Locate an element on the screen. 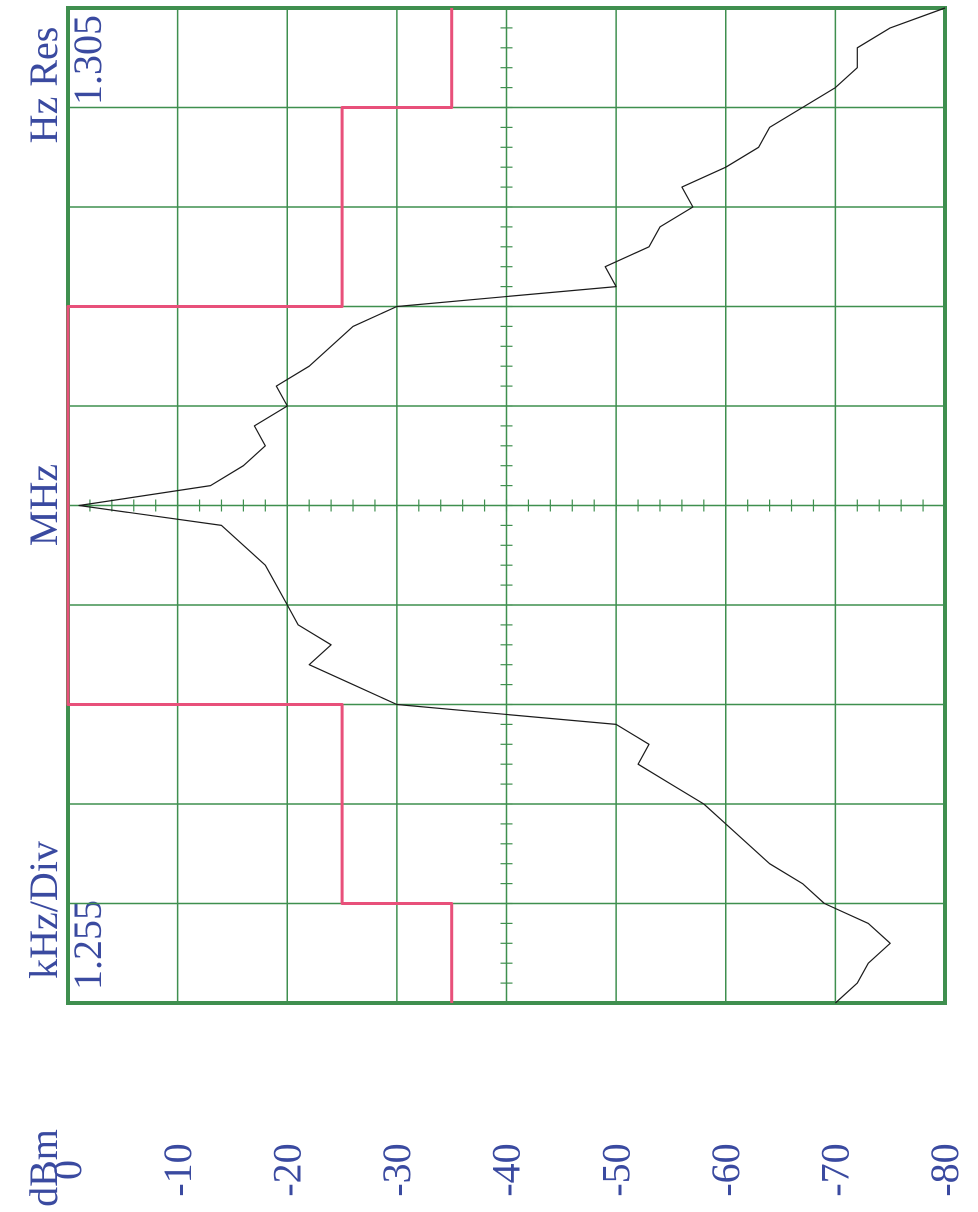 Image resolution: width=978 pixels, height=1212 pixels. y-tick-label: -30 is located at coordinates (396, 1169).